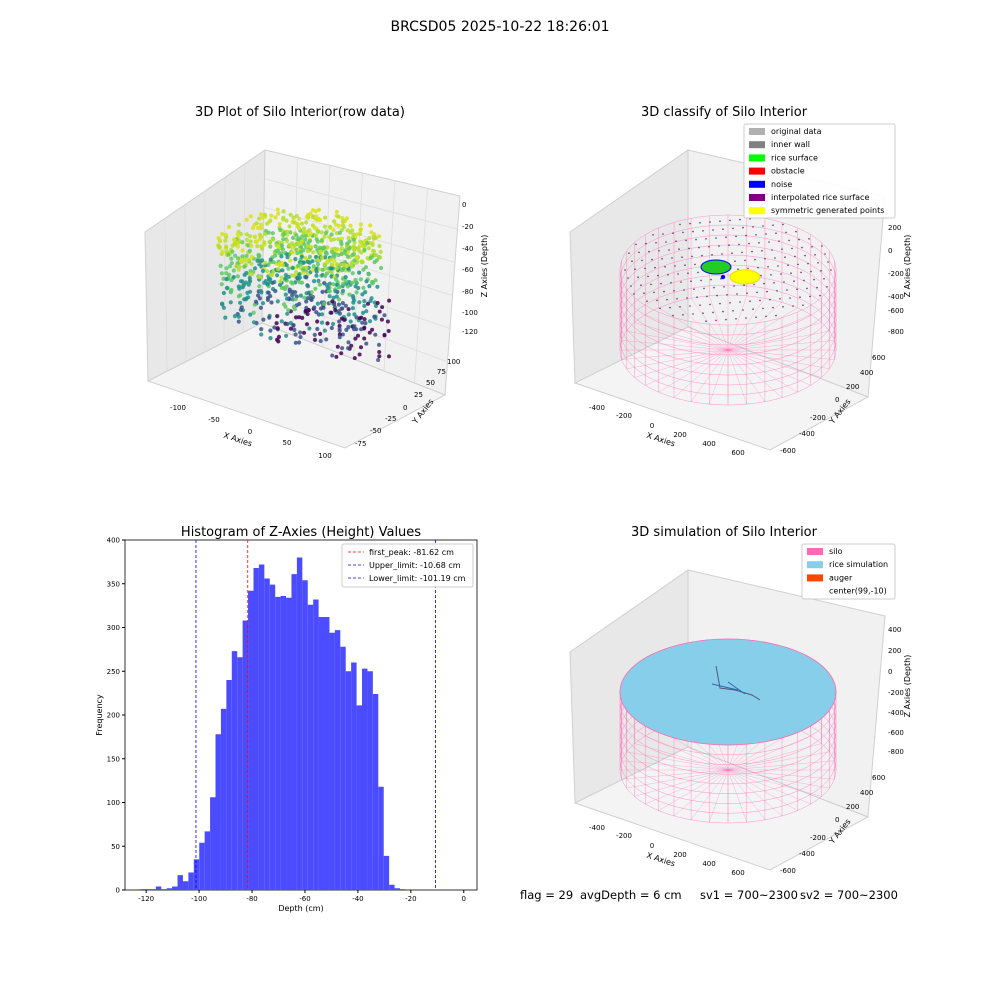 This screenshot has width=1000, height=1000. I want to click on classify-y-tick: 400, so click(866, 373).